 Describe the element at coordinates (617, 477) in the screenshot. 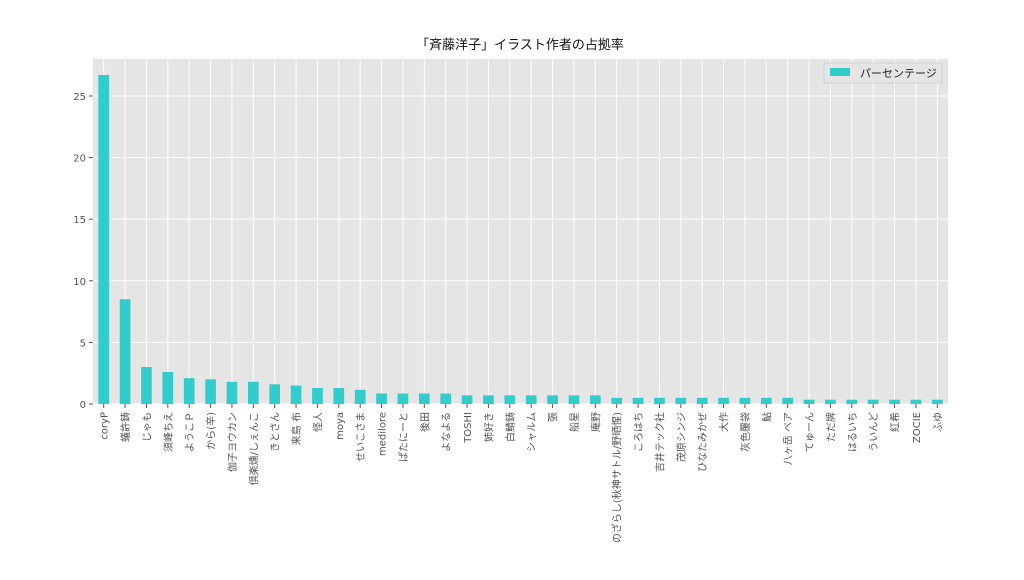

I see `x-tick-label: のざらし(秋神サトル/野晒惺)` at that location.